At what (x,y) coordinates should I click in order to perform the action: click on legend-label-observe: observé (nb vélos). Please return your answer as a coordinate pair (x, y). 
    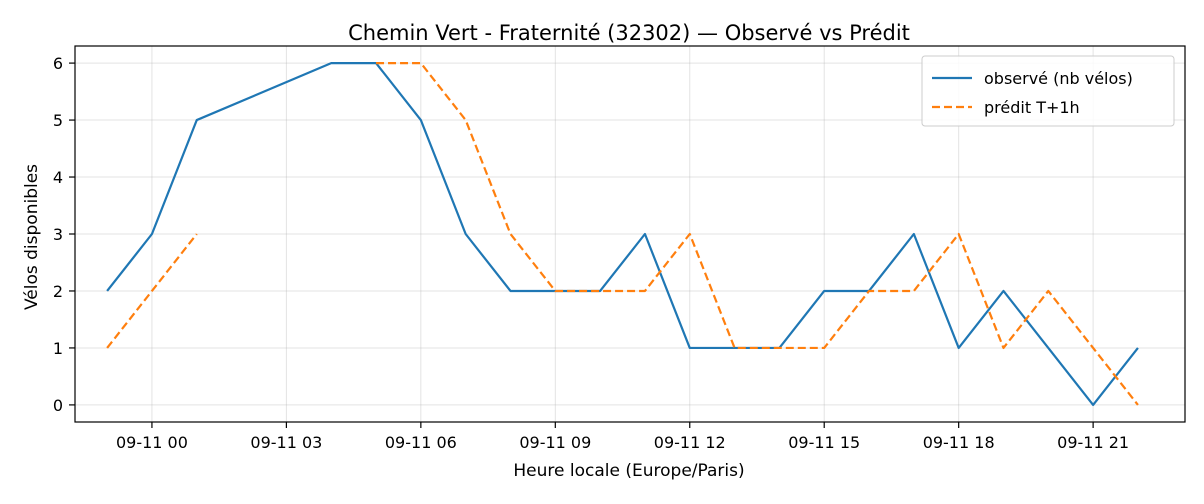
    Looking at the image, I should click on (1058, 78).